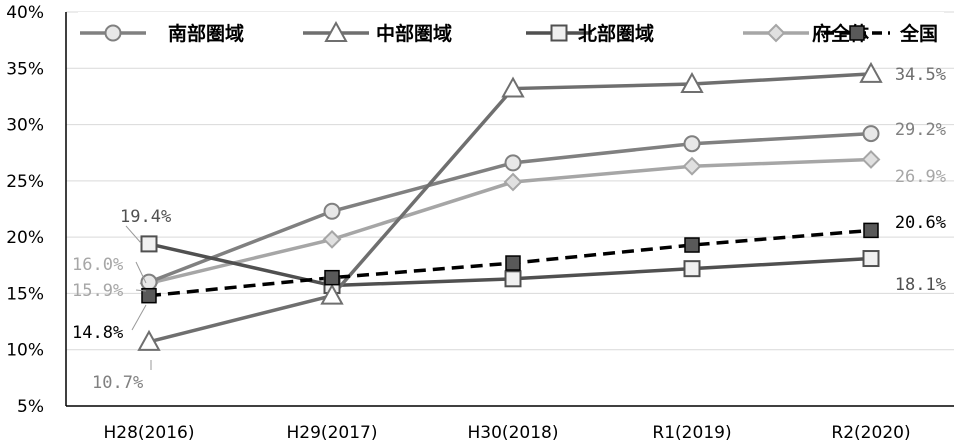 This screenshot has width=954, height=446. Describe the element at coordinates (25, 182) in the screenshot. I see `y-tick-label: 25%` at that location.